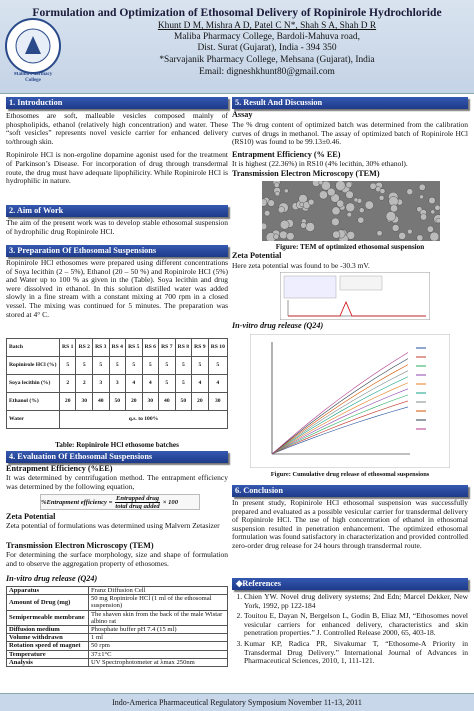 This screenshot has width=474, height=711. What do you see at coordinates (143, 419) in the screenshot?
I see `table-cell: q.s. to 100%` at bounding box center [143, 419].